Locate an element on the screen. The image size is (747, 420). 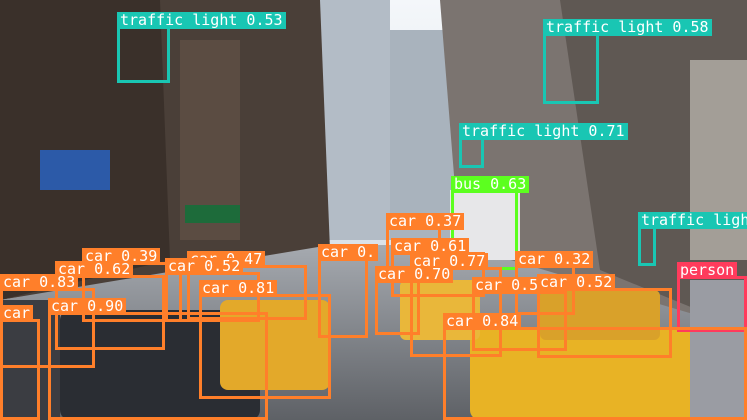
traffic-light-detection-box: traffic light 0.71 is located at coordinates (543, 145).